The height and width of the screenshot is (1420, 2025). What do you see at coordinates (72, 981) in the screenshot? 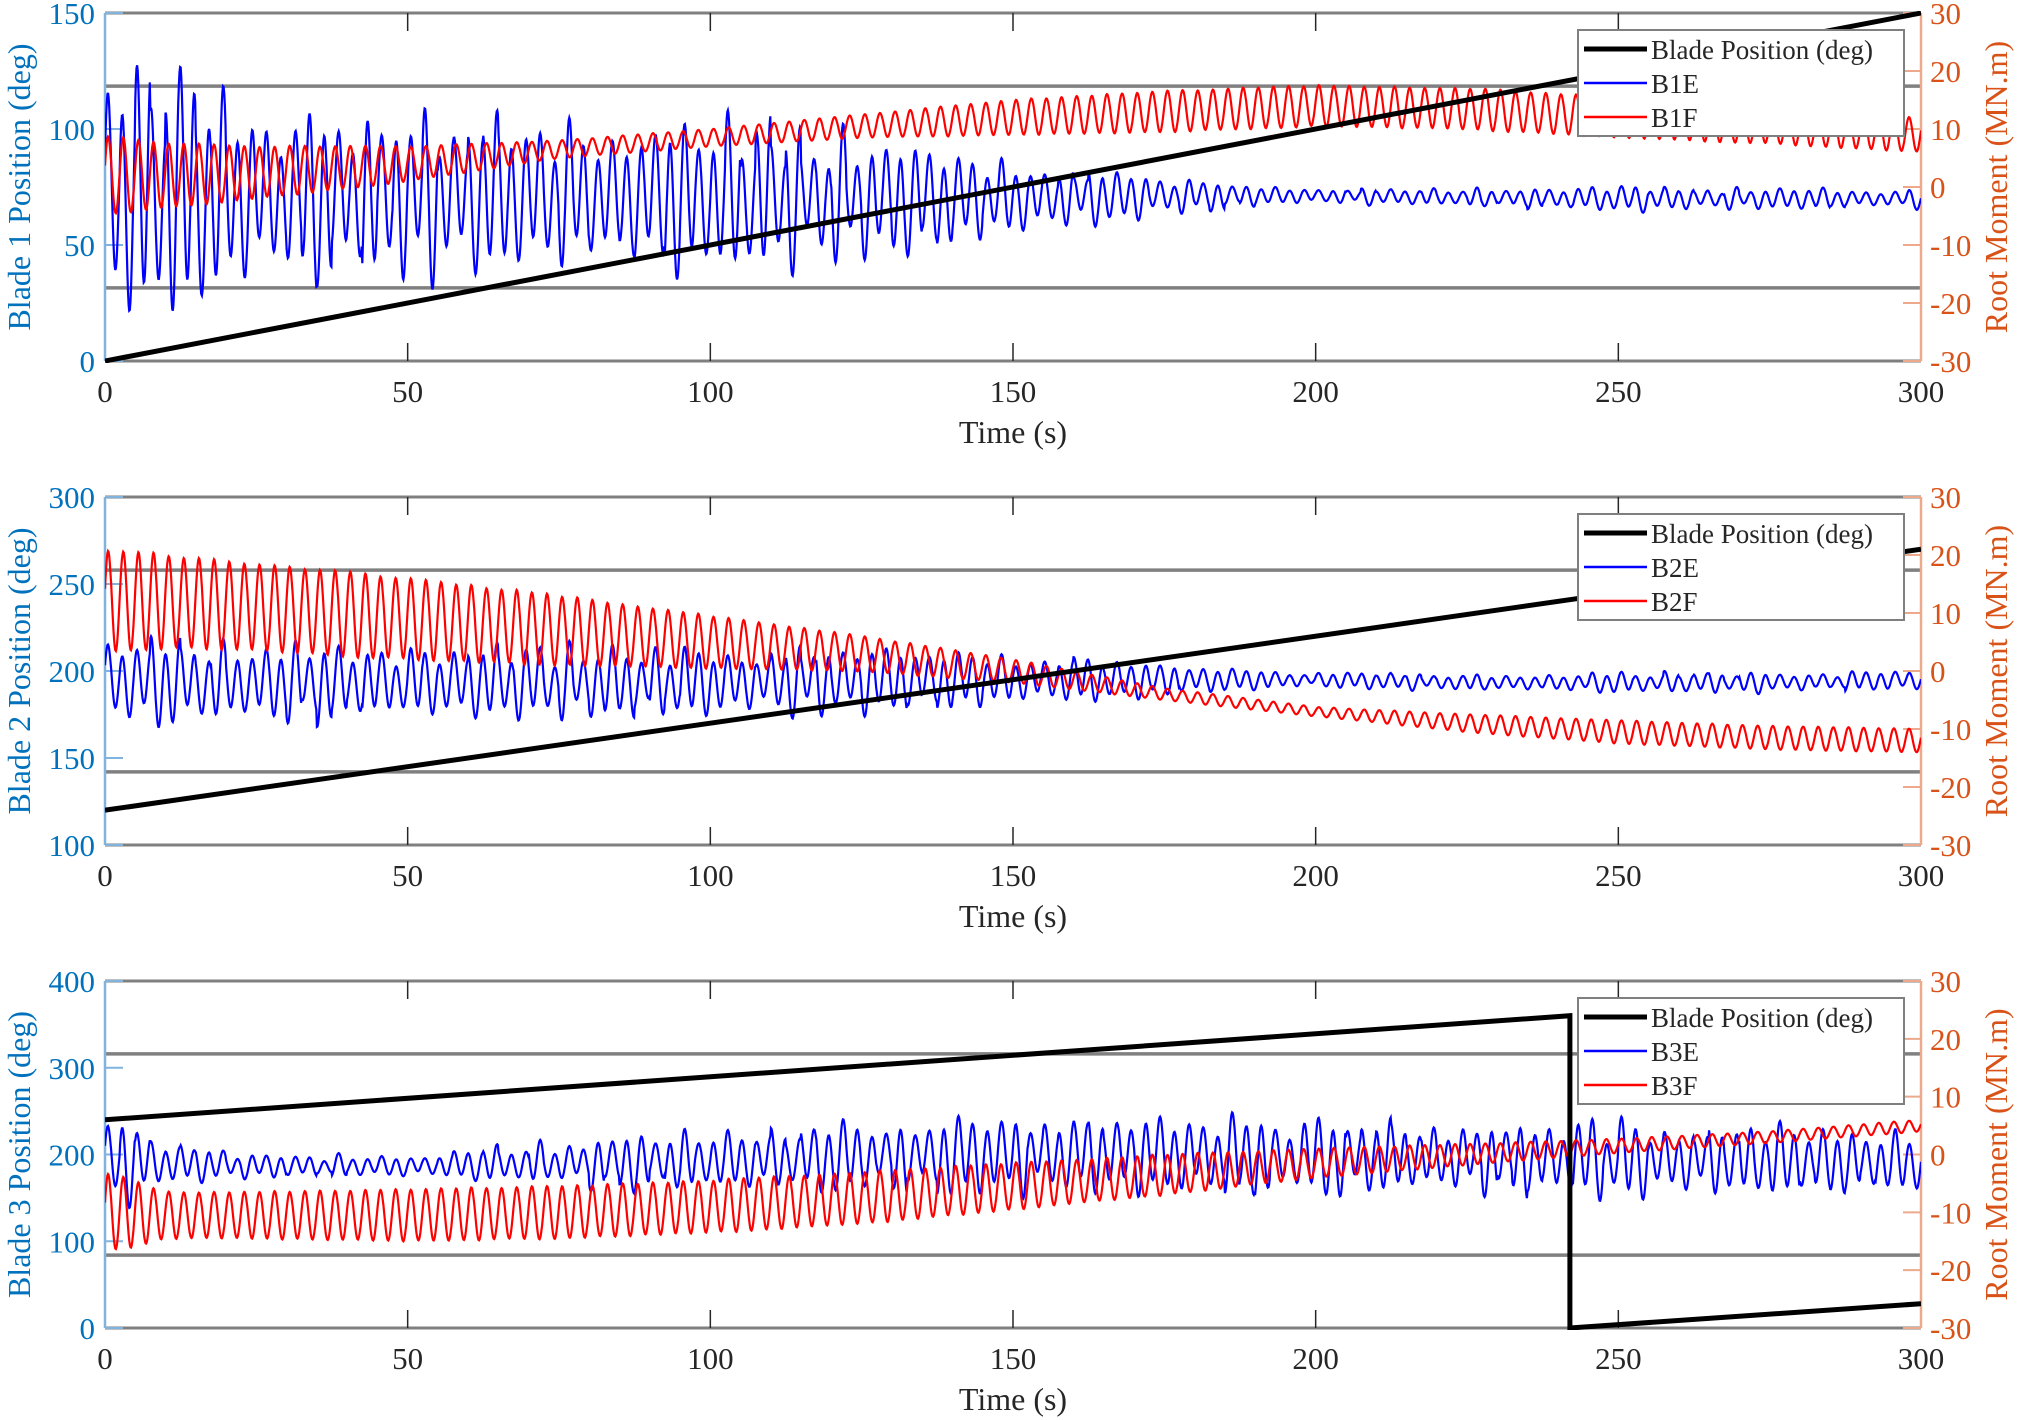
I see `left-y-tick-label: 400` at bounding box center [72, 981].